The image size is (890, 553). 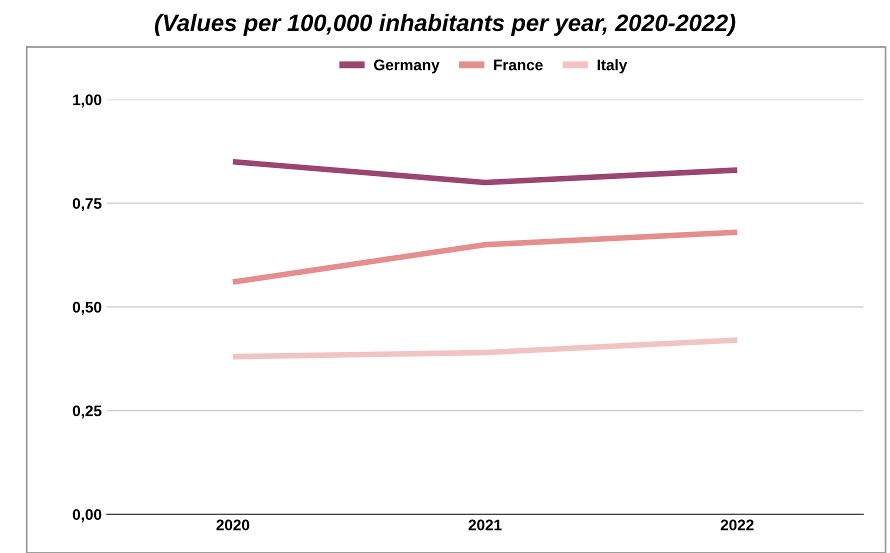 What do you see at coordinates (613, 66) in the screenshot?
I see `legend-label: Italy` at bounding box center [613, 66].